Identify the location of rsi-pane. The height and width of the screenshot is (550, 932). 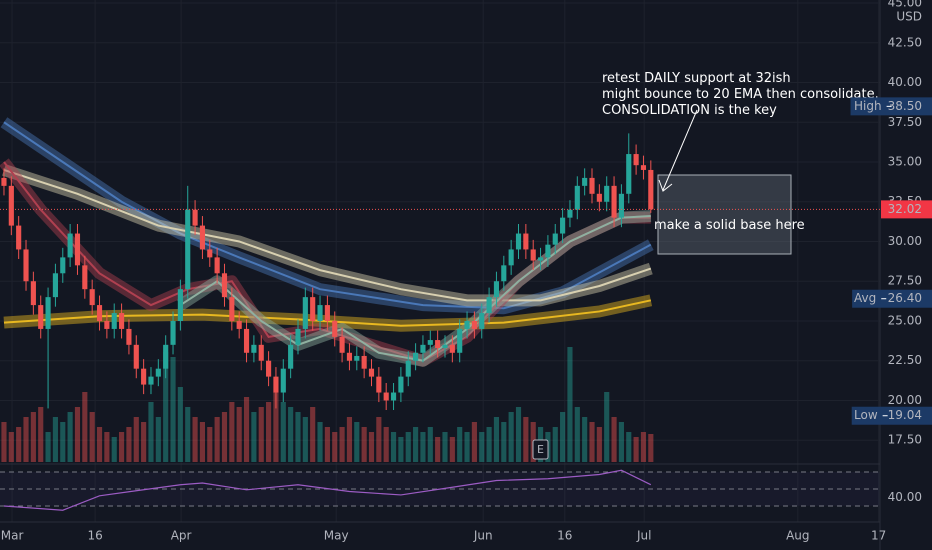
(440, 490).